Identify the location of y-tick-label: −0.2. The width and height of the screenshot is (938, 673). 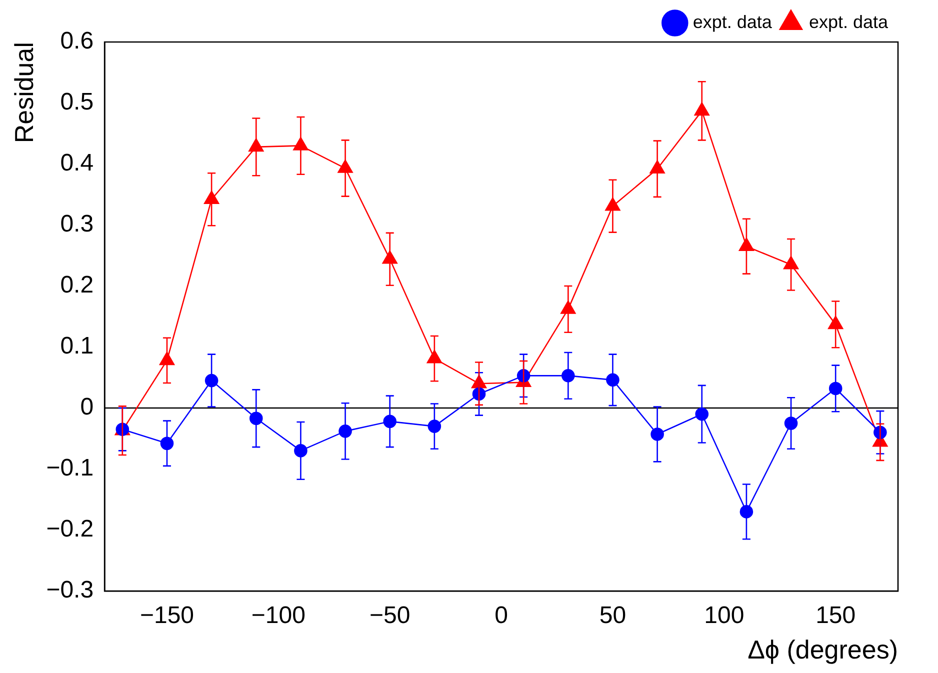
(70, 529).